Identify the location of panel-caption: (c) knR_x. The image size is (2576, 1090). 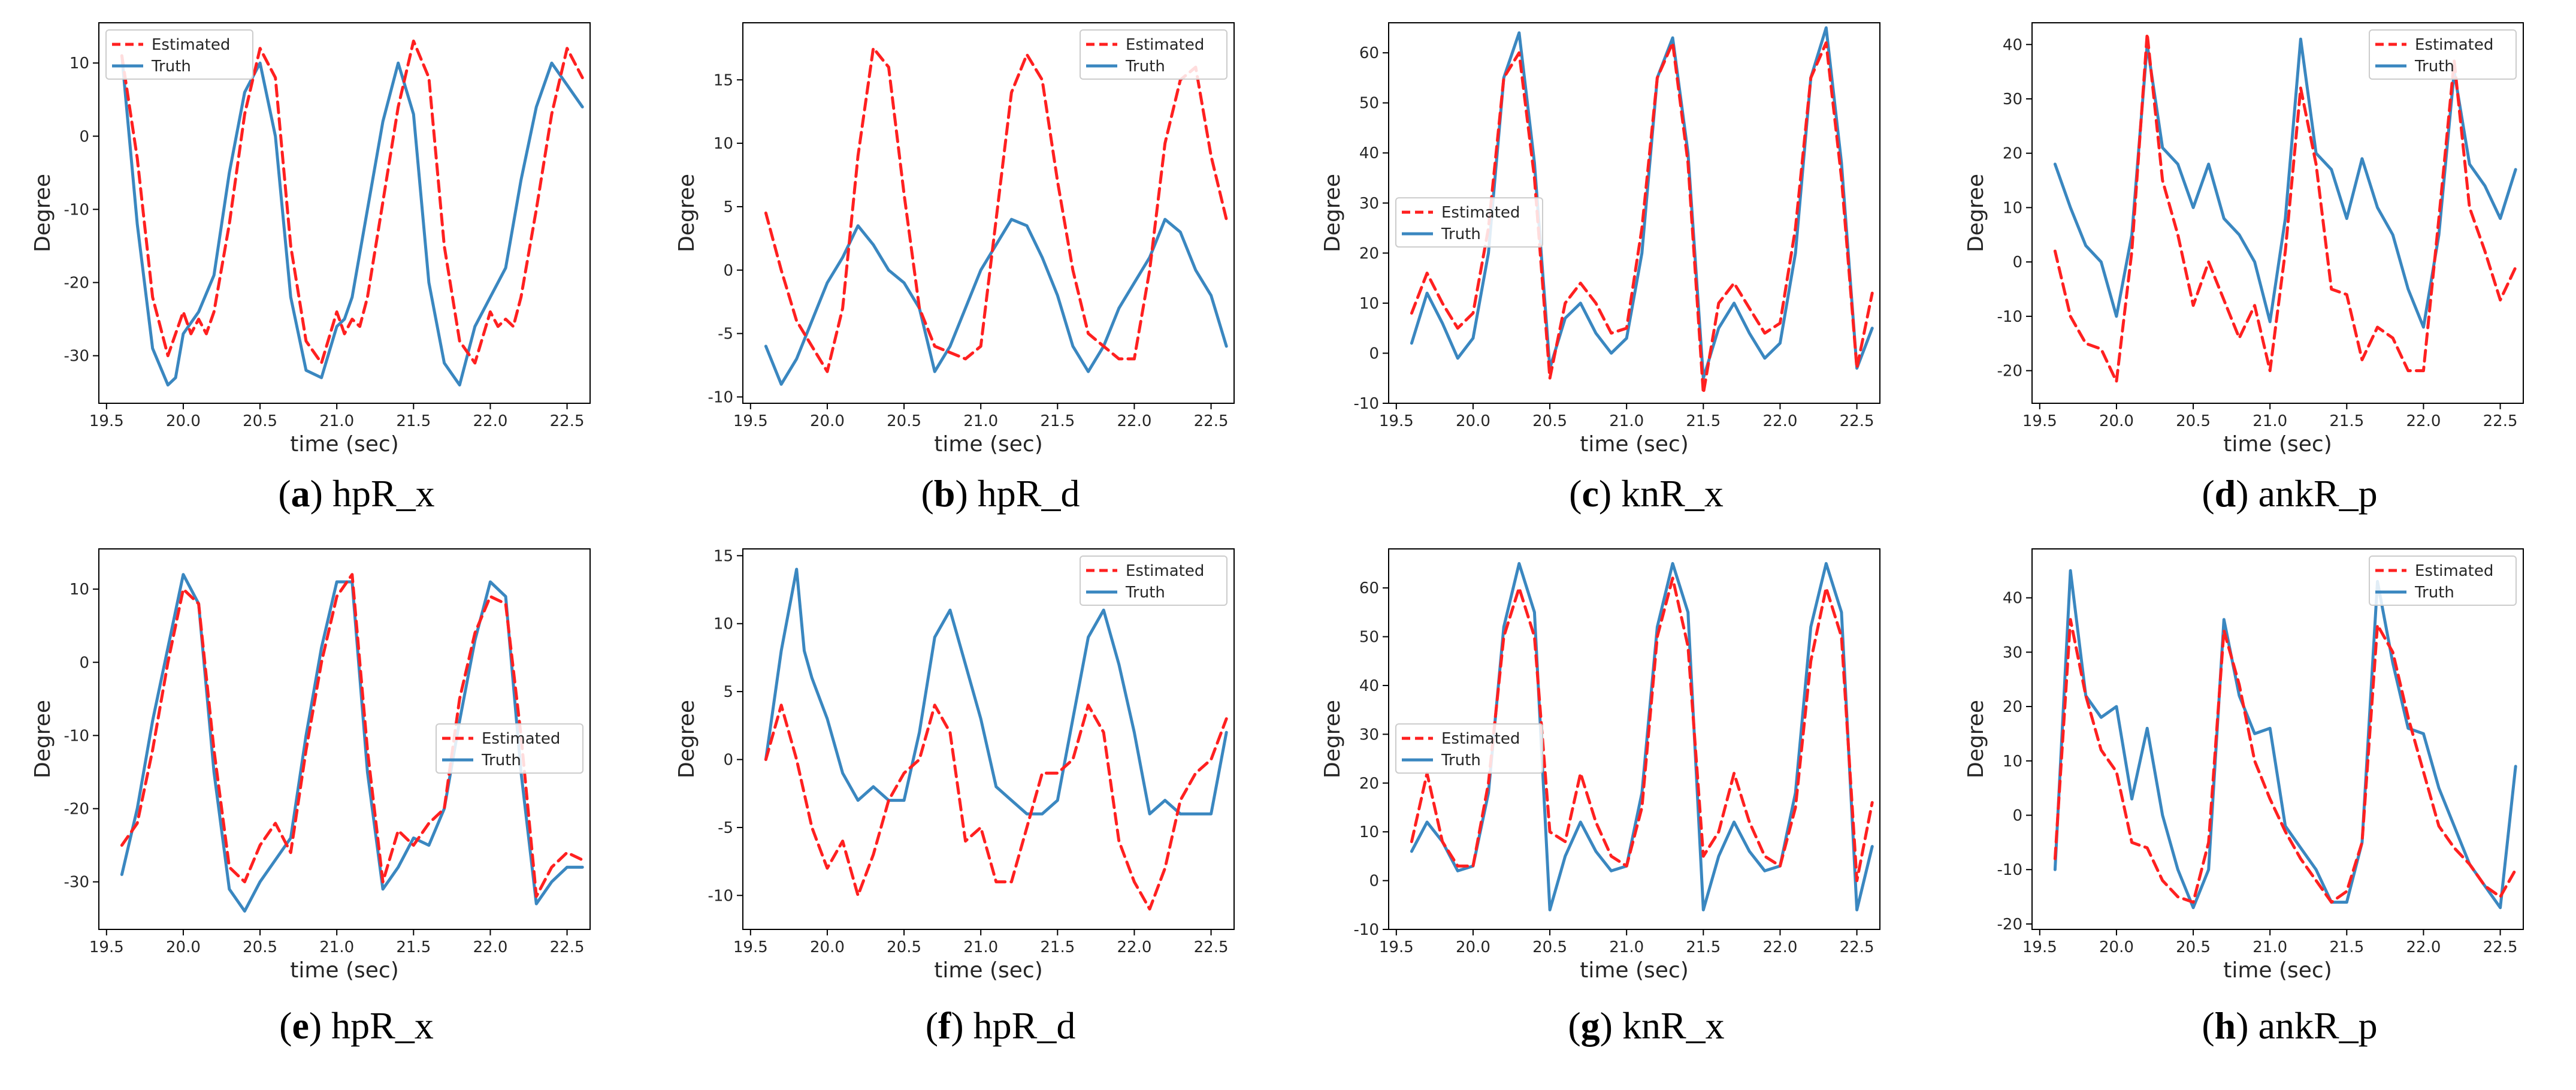
(1646, 493).